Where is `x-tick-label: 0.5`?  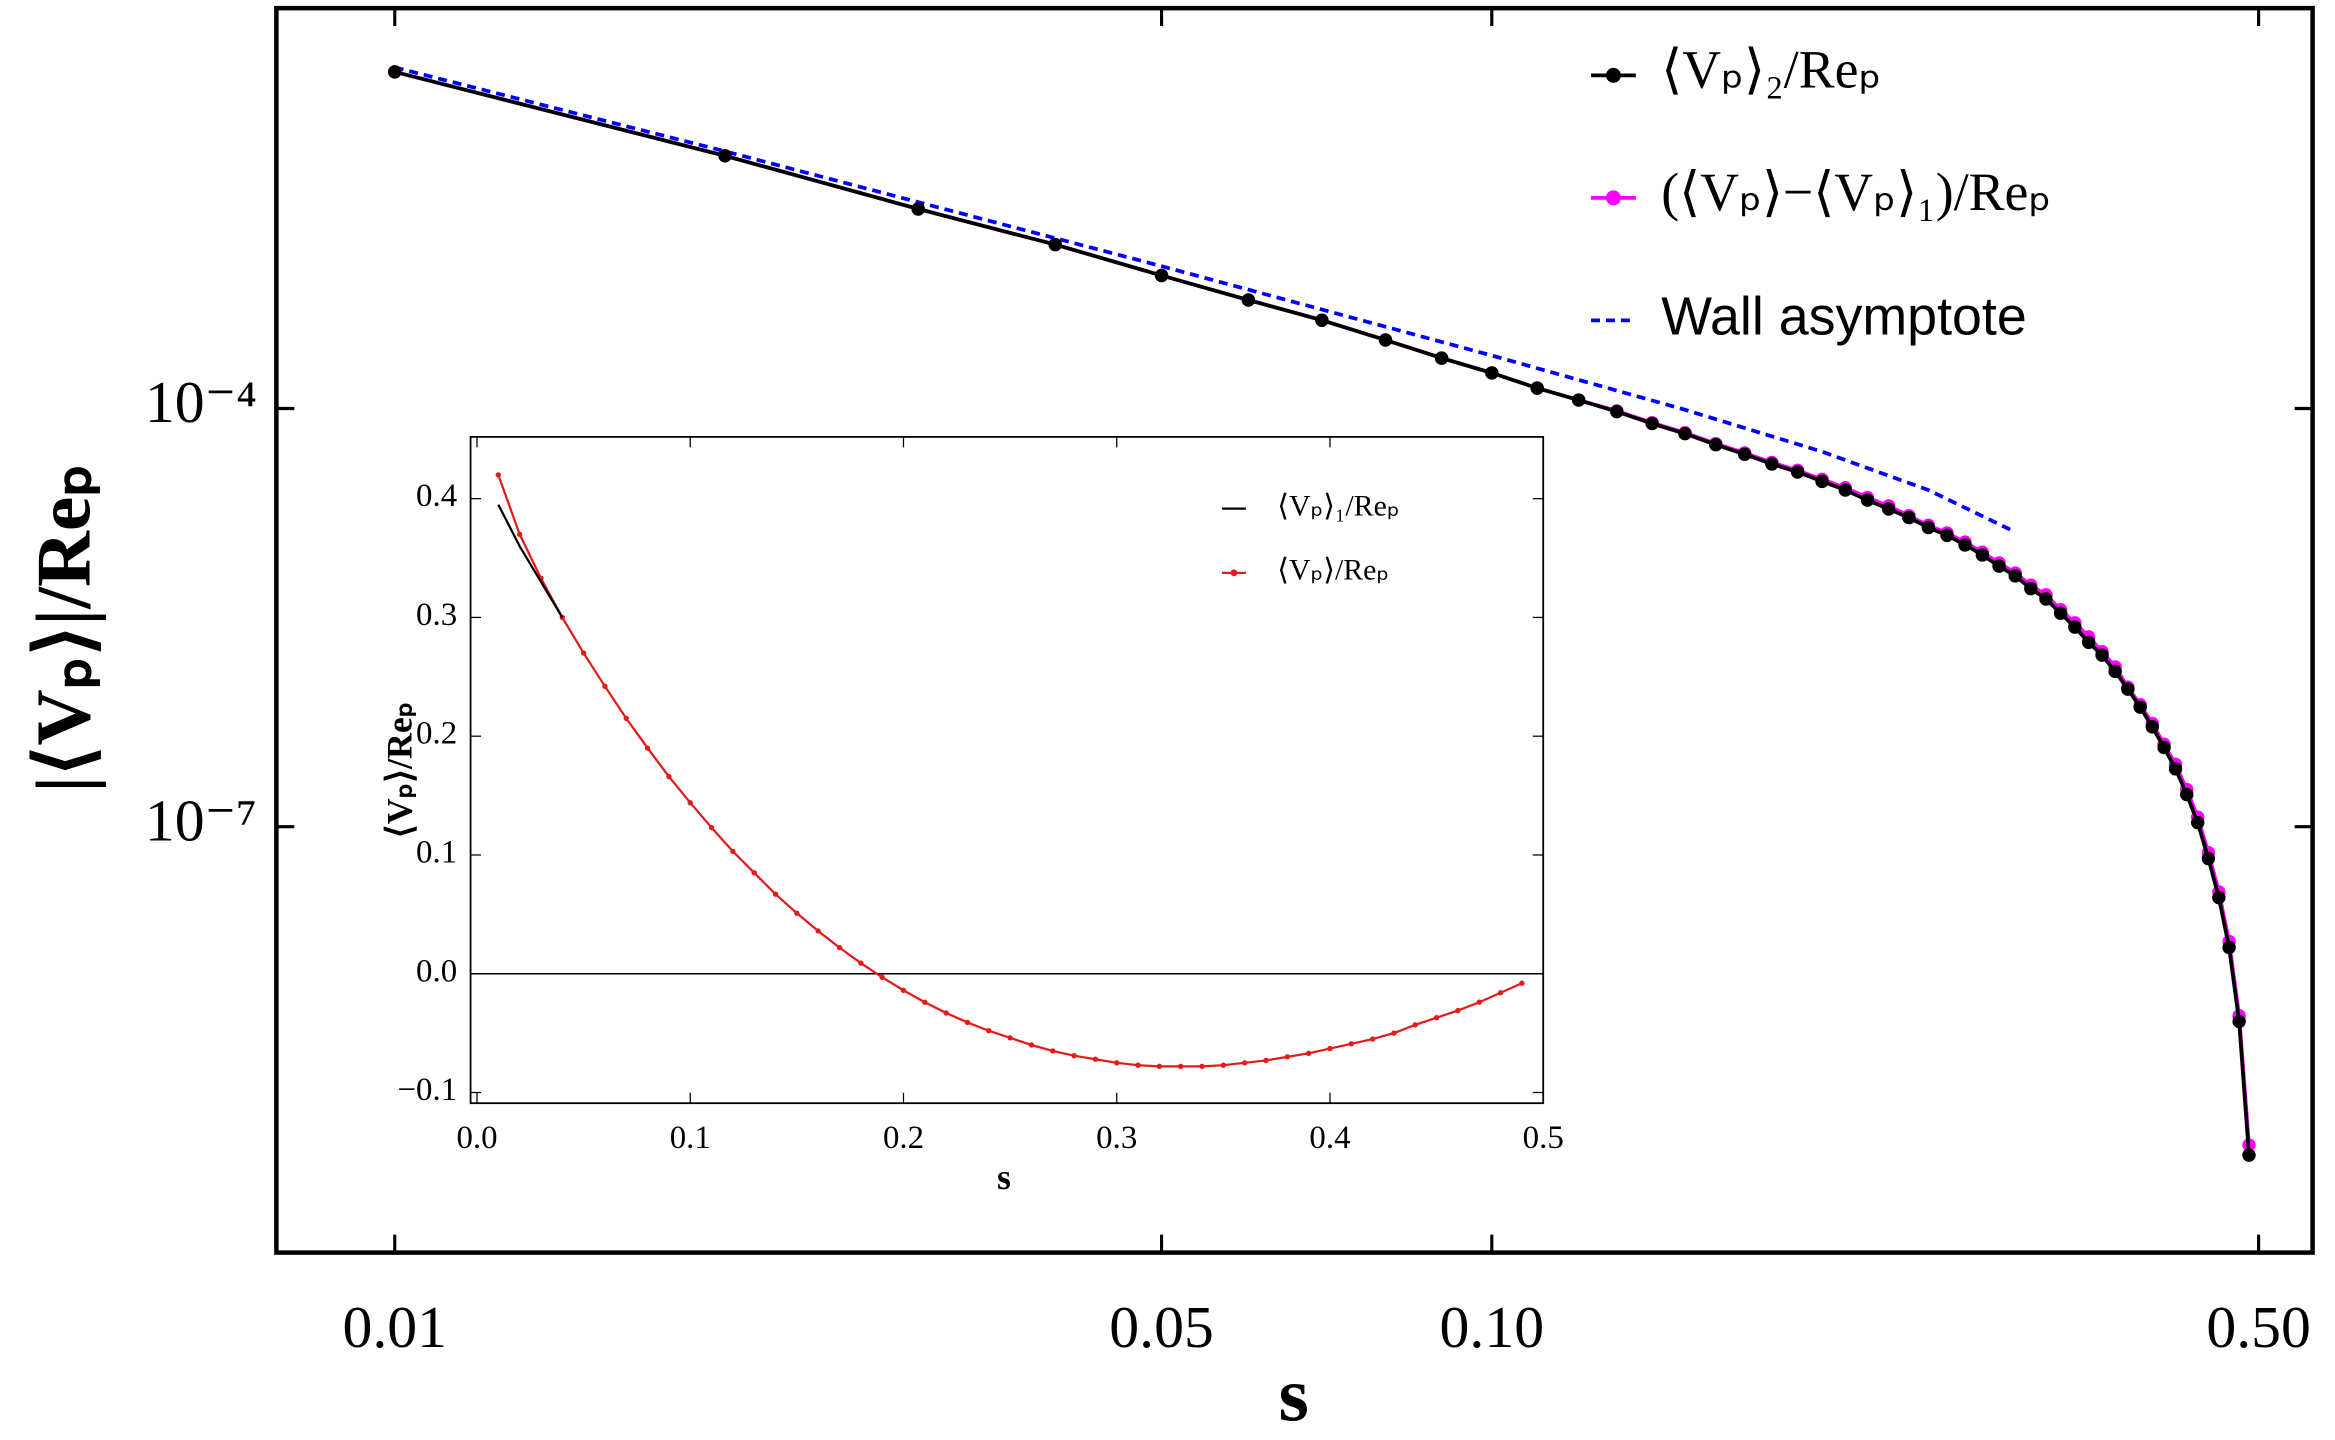 x-tick-label: 0.5 is located at coordinates (1543, 1138).